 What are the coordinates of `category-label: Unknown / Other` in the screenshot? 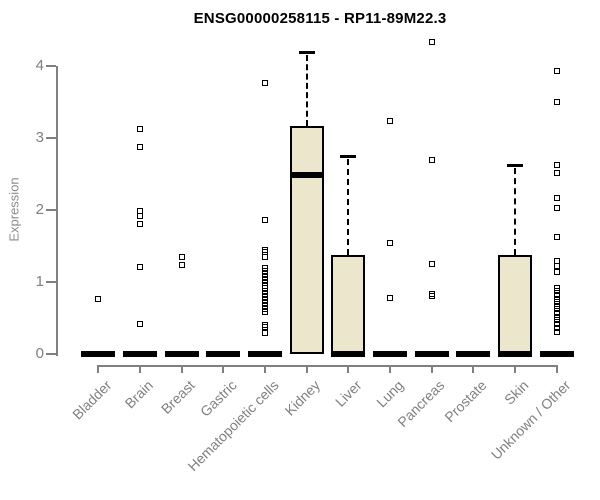 It's located at (530, 420).